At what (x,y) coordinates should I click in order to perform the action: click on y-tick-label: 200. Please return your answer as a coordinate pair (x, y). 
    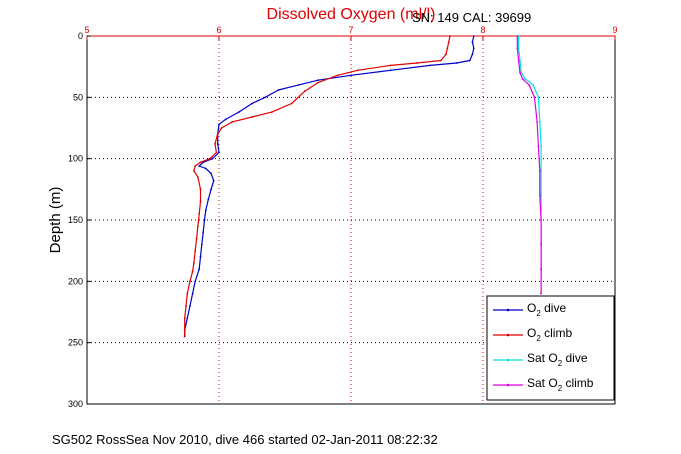
    Looking at the image, I should click on (75, 281).